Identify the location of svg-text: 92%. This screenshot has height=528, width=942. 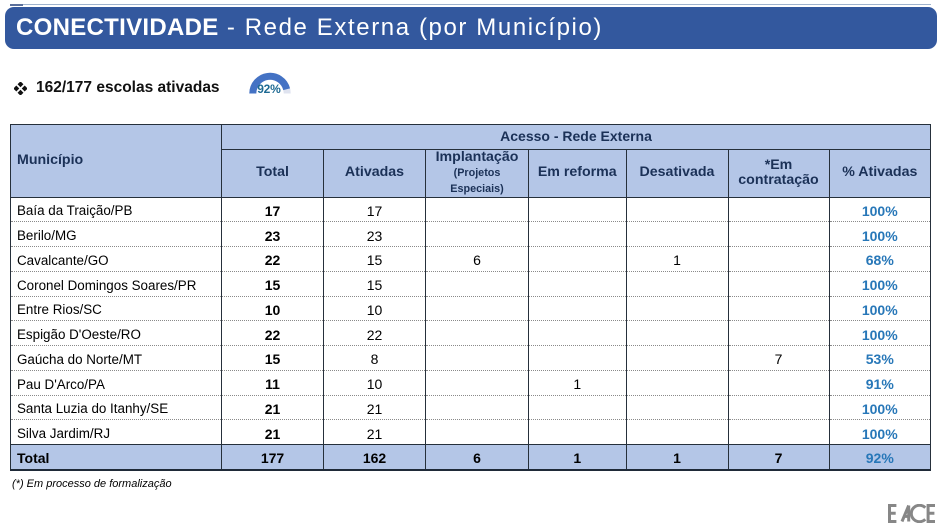
(269, 88).